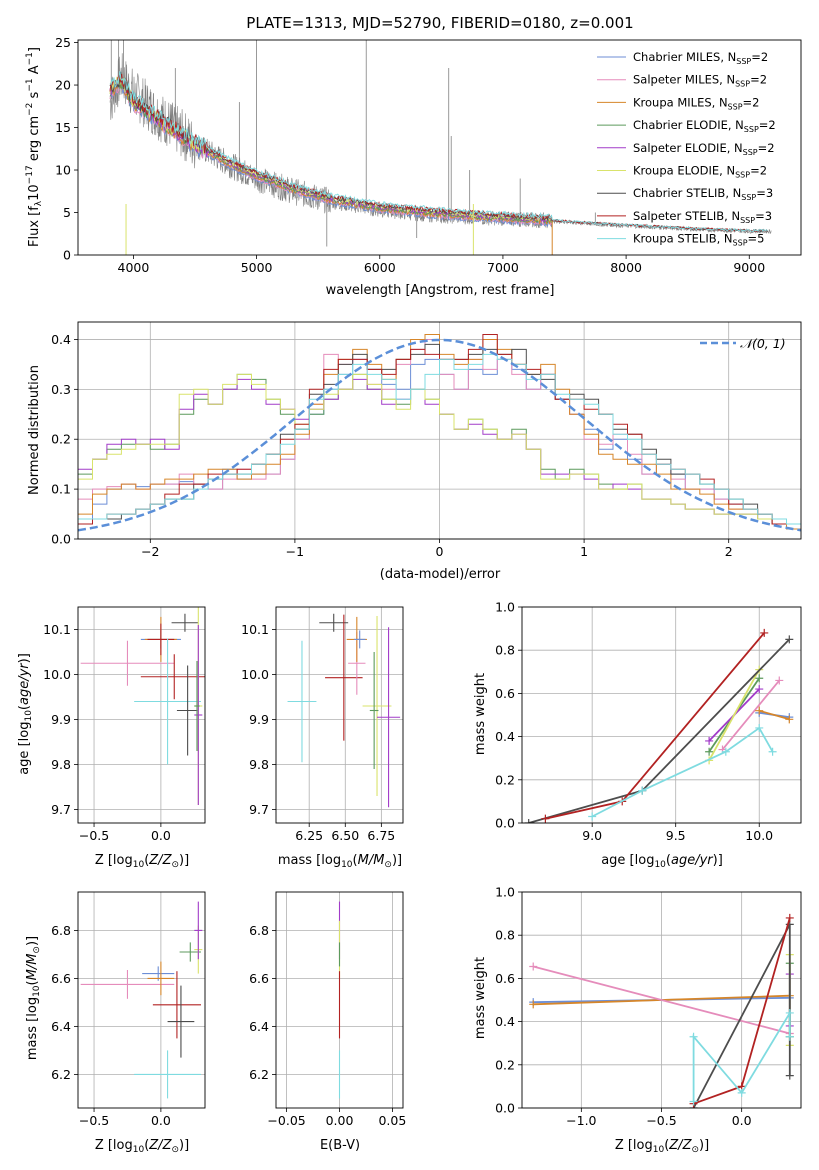 The image size is (819, 1170). I want to click on weight-vs-z-xlabel: Z [log10(Z/Z⊙)], so click(662, 1146).